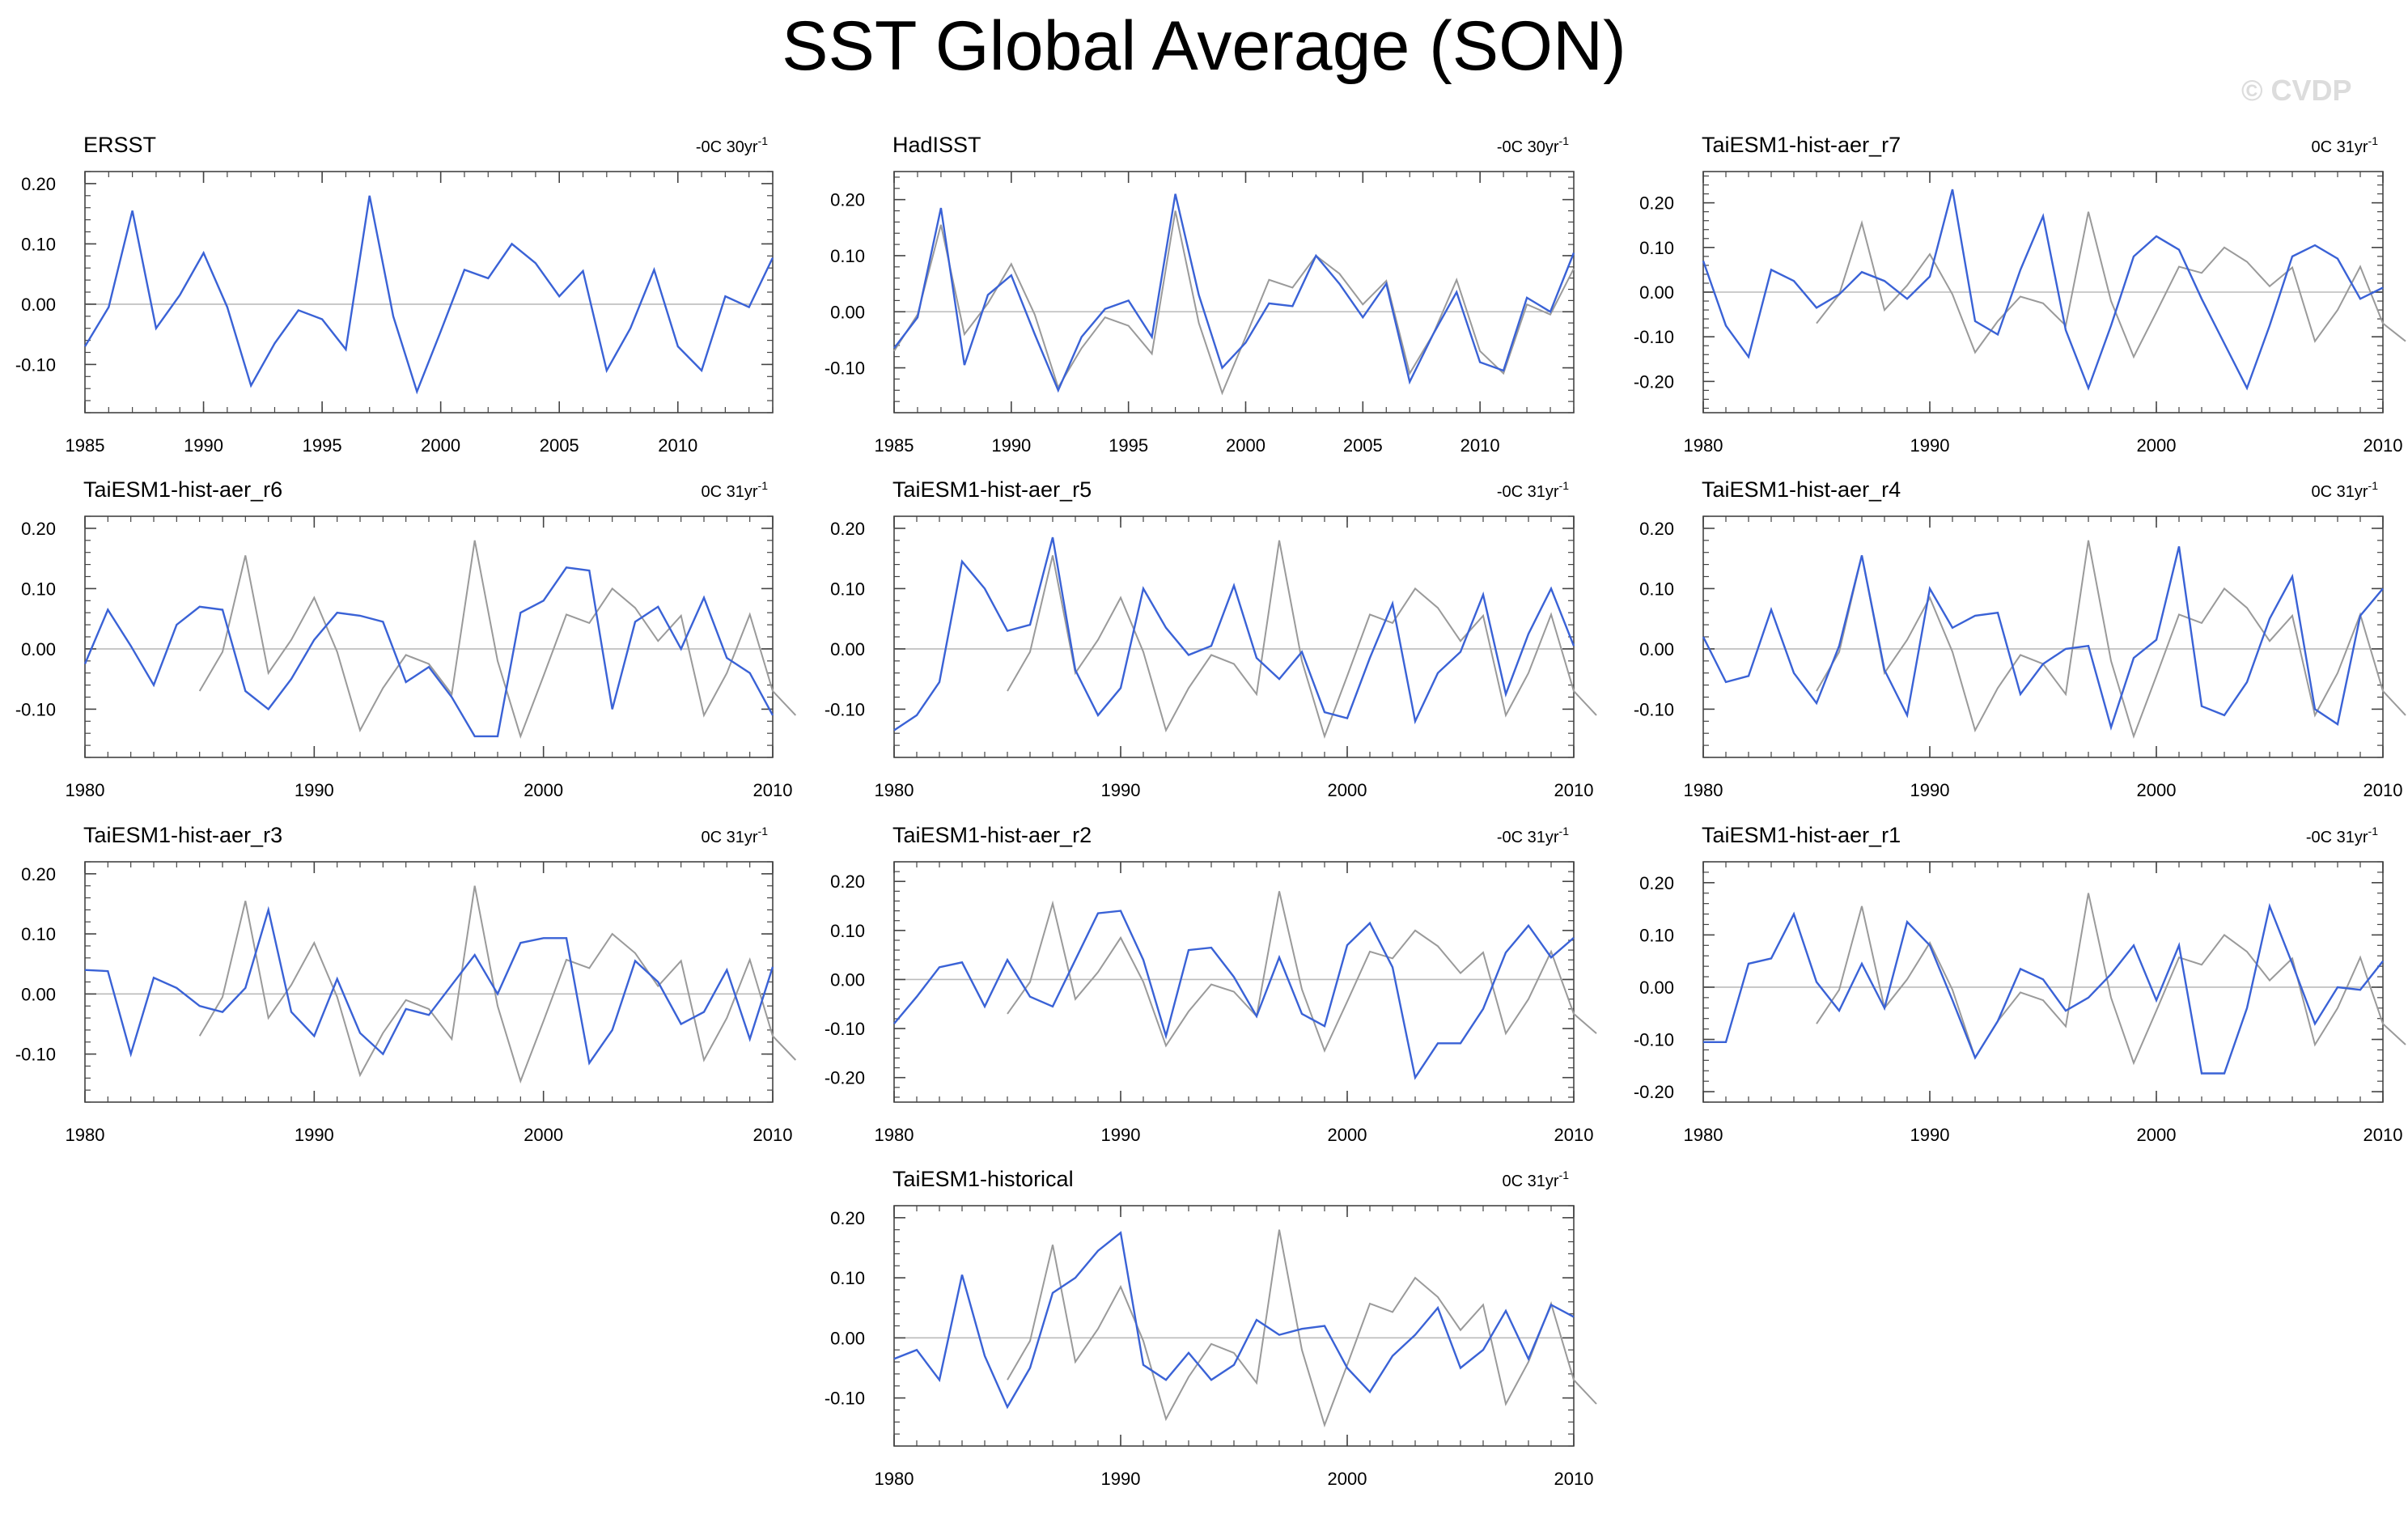  Describe the element at coordinates (429, 985) in the screenshot. I see `series-line-taiesm1-hist-aer_r3` at that location.